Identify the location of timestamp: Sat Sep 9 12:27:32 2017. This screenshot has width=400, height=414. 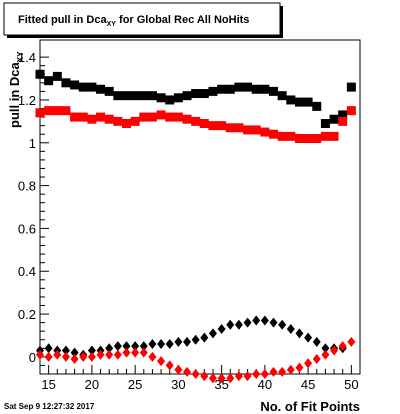
(49, 406).